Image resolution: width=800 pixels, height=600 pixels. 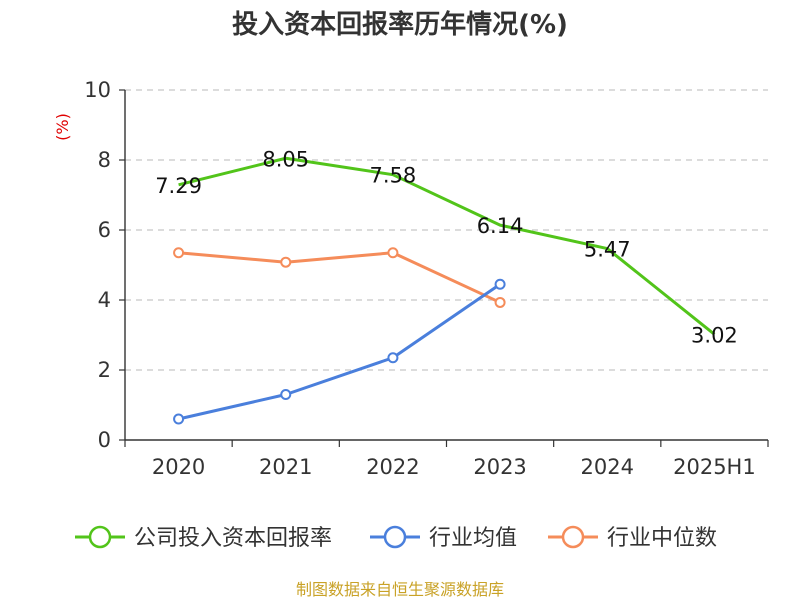 I want to click on x-tick-label: 2023, so click(x=499, y=467).